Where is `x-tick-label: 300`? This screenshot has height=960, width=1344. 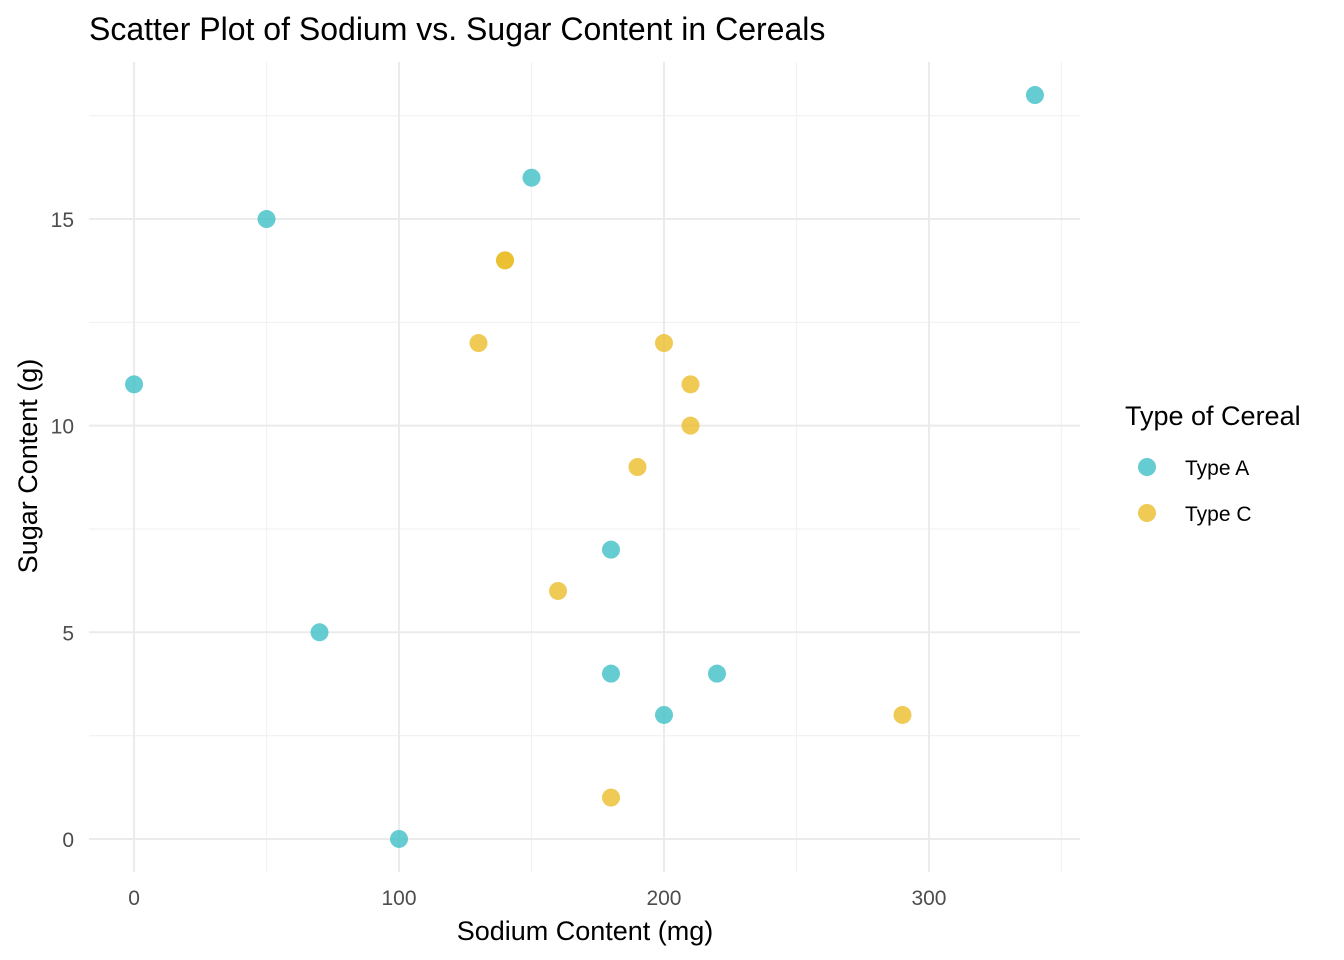
x-tick-label: 300 is located at coordinates (928, 898).